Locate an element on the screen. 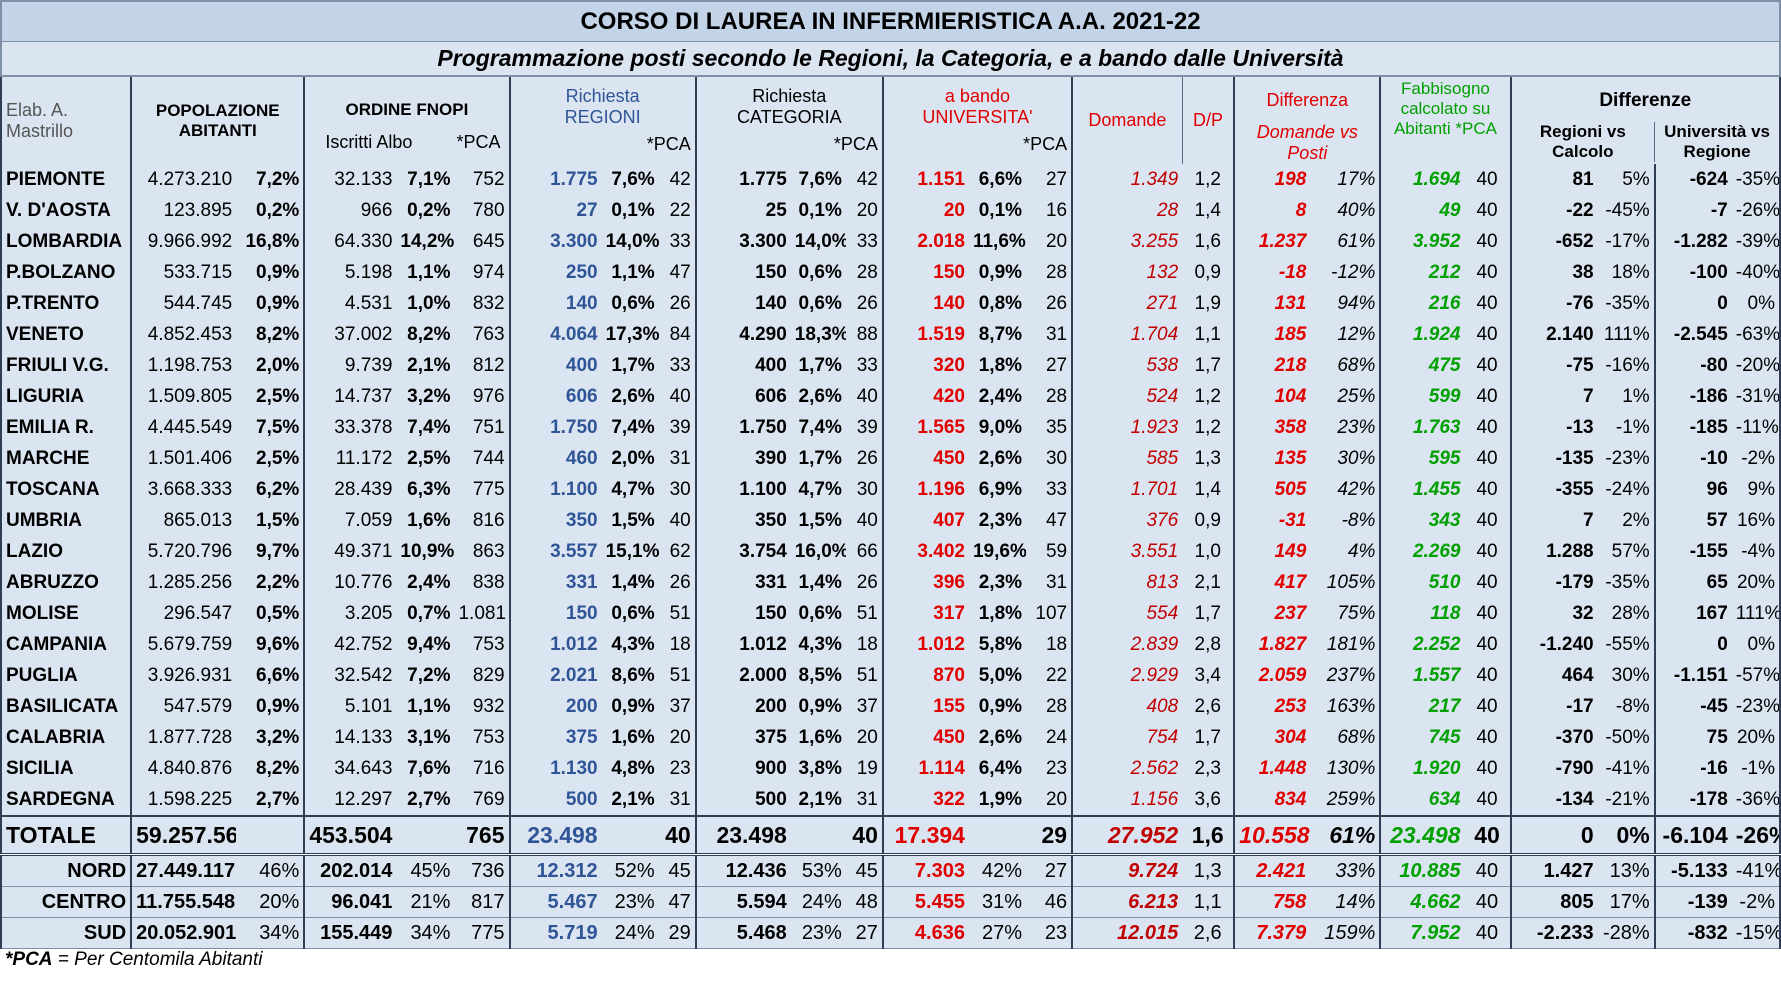  cell: 400 is located at coordinates (555, 365).